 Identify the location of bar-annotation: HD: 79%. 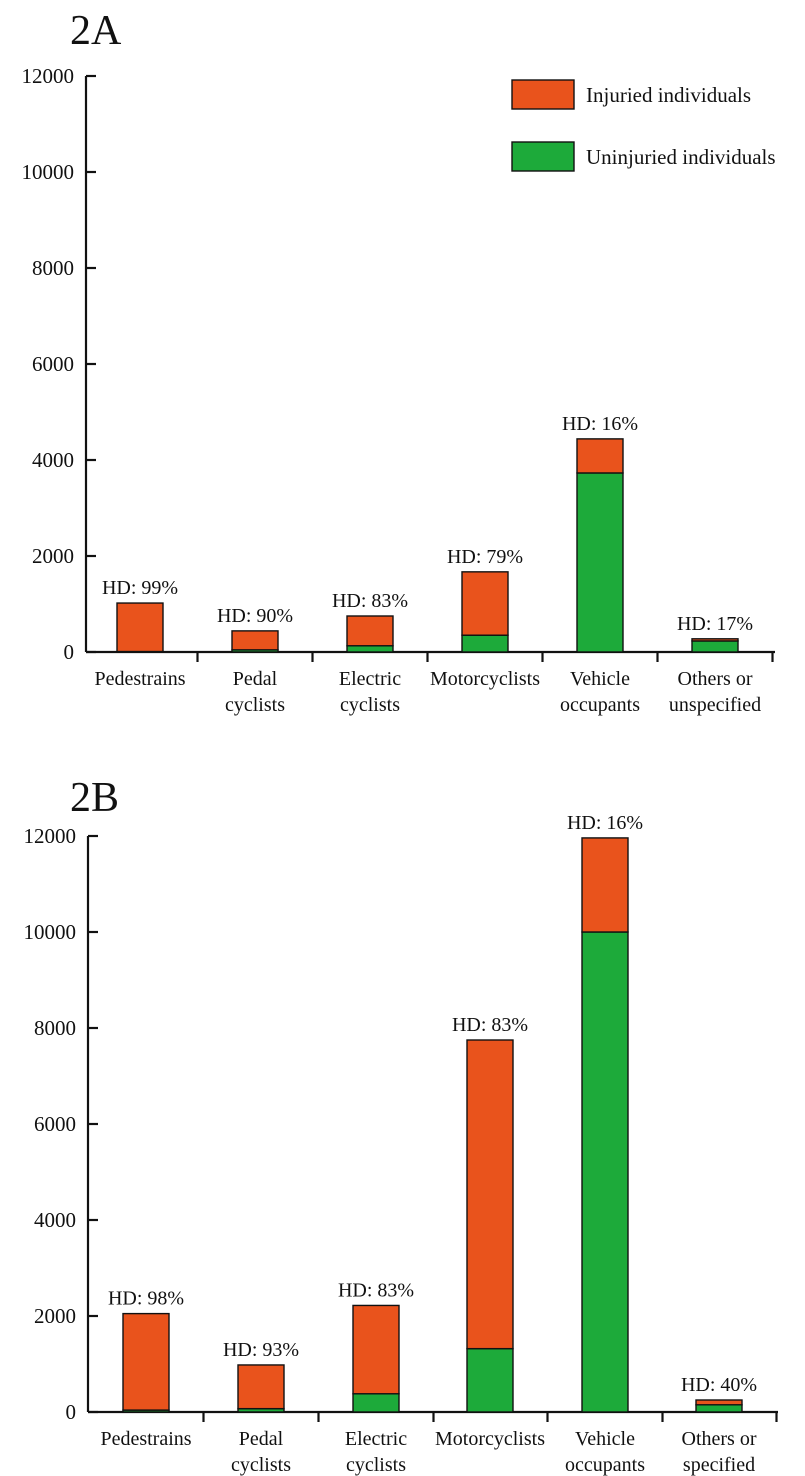
(485, 557).